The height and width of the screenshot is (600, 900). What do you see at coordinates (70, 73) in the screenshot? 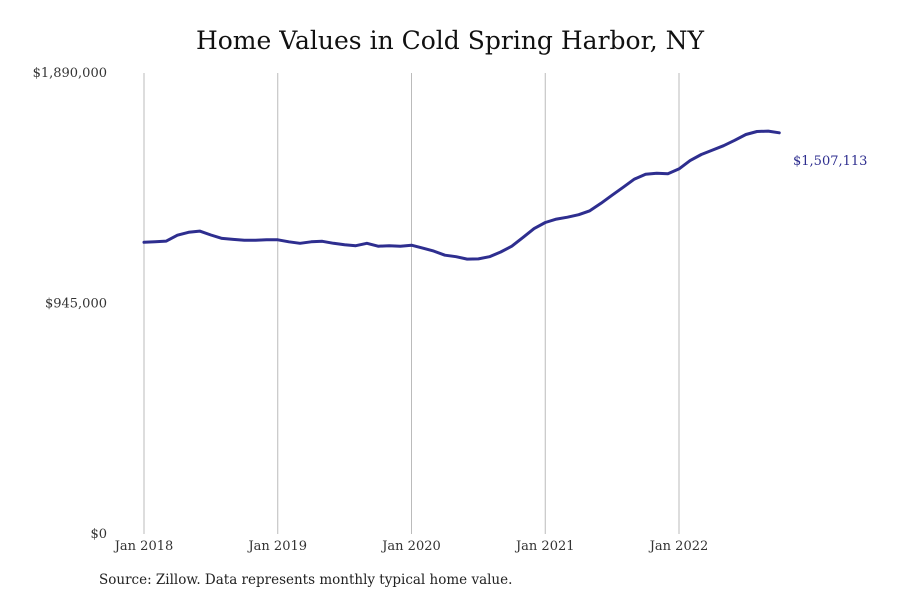
I see `y-tick-label: $1,890,000` at bounding box center [70, 73].